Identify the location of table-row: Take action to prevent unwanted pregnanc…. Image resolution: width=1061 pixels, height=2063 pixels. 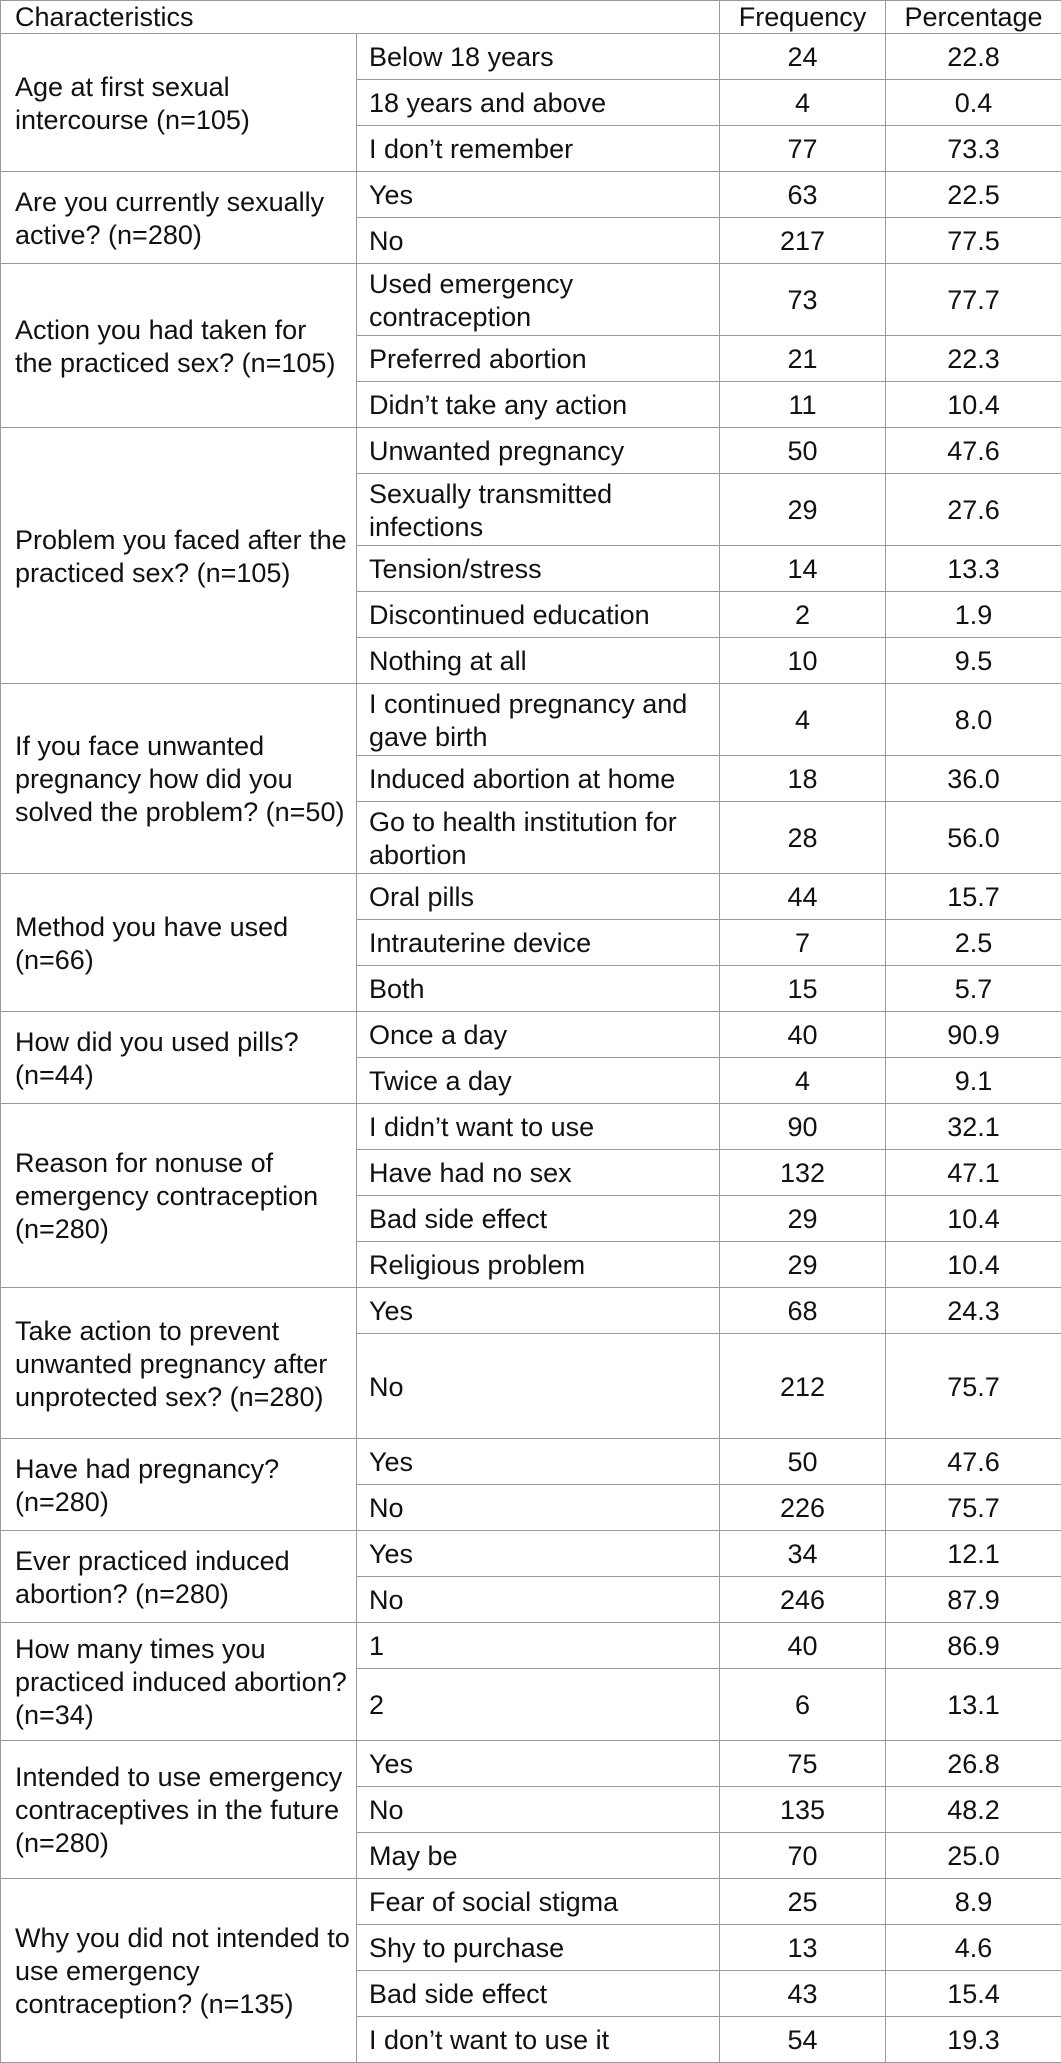
(531, 1311).